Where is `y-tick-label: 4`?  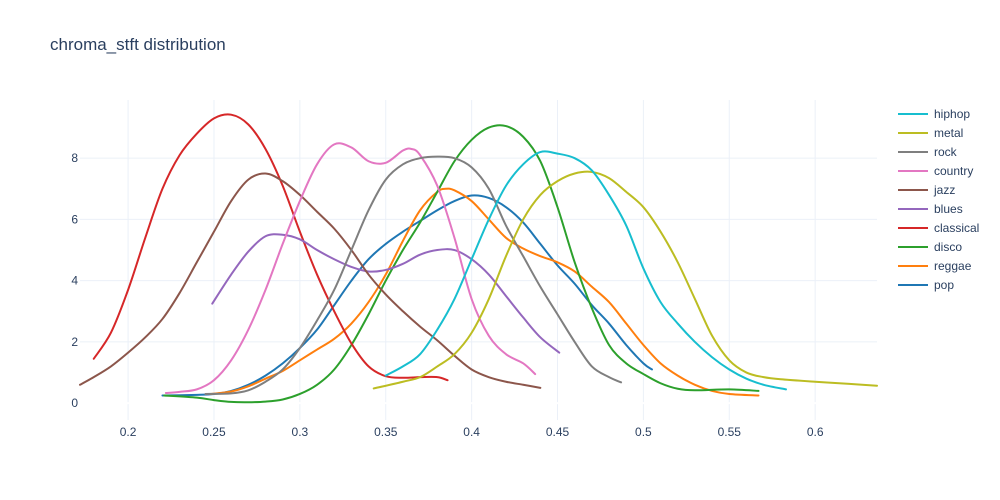
y-tick-label: 4 is located at coordinates (74, 281).